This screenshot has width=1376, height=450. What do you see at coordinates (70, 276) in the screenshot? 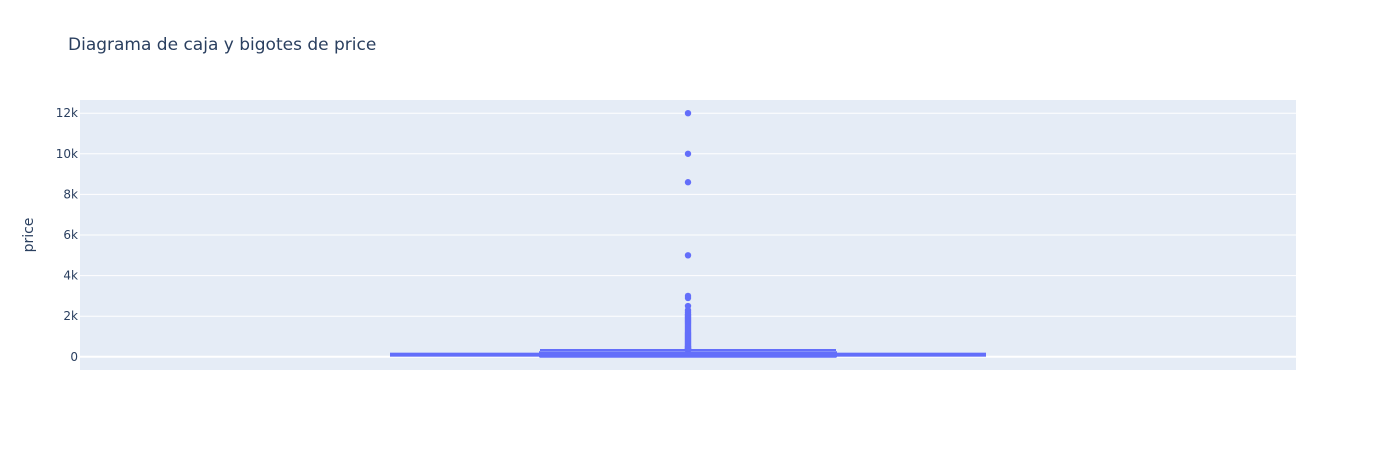
I see `y-tick-label: 4k` at bounding box center [70, 276].